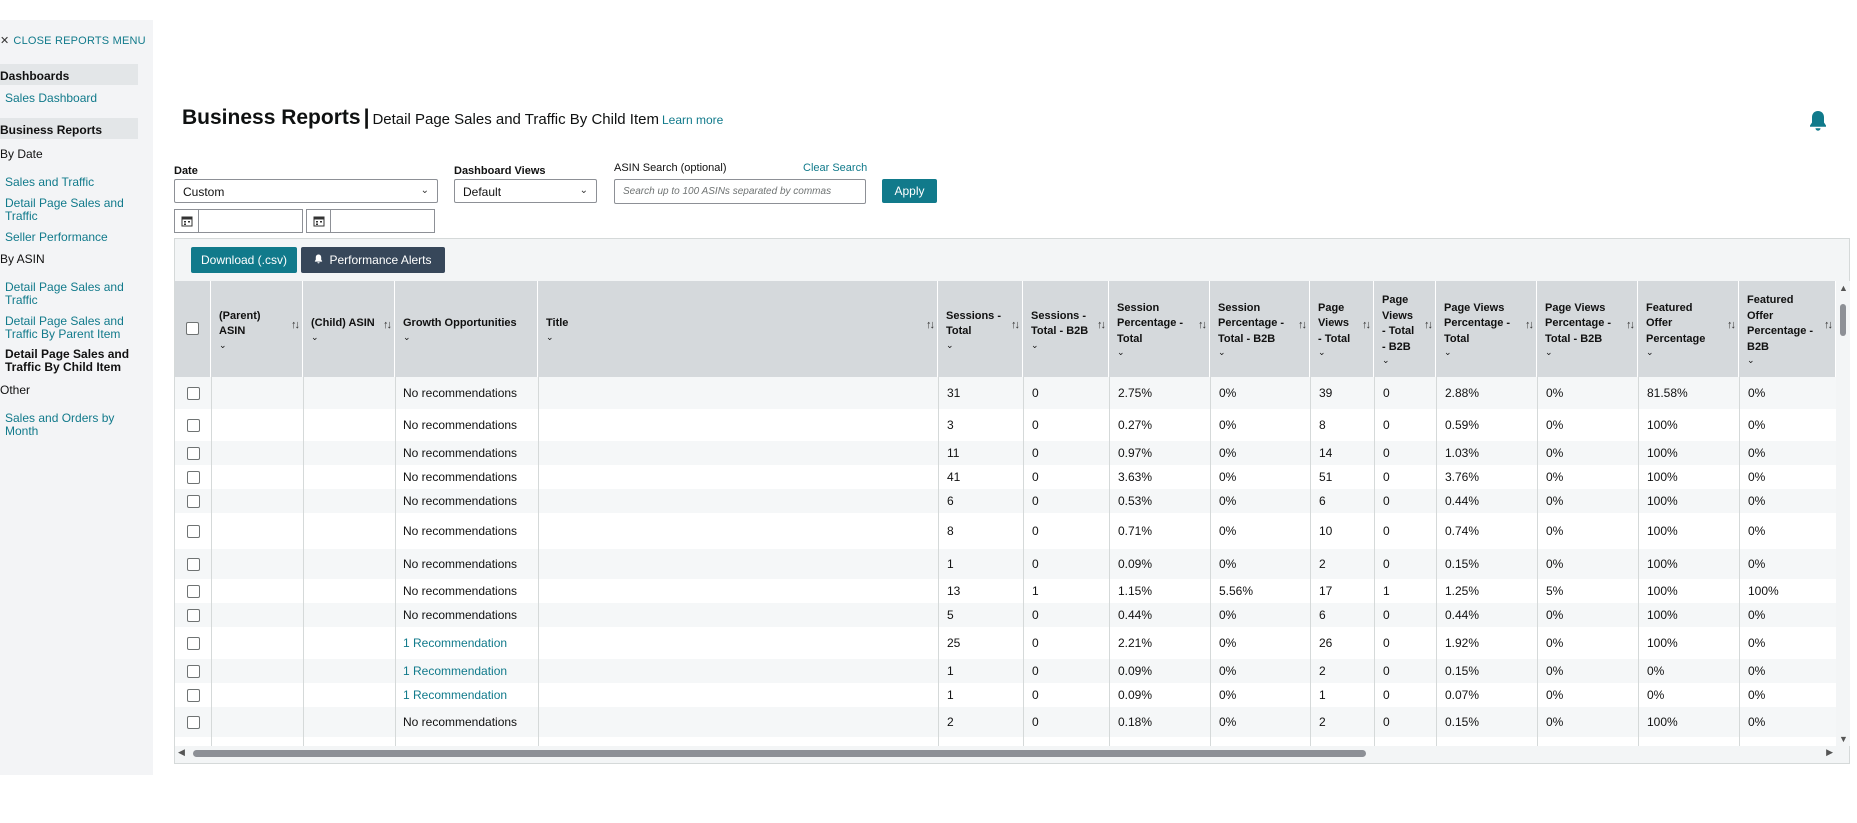 The height and width of the screenshot is (823, 1857). Describe the element at coordinates (64, 209) in the screenshot. I see `sidebar-item-detail-page-sales-traffic: Detail Page Sales and Traffic` at that location.